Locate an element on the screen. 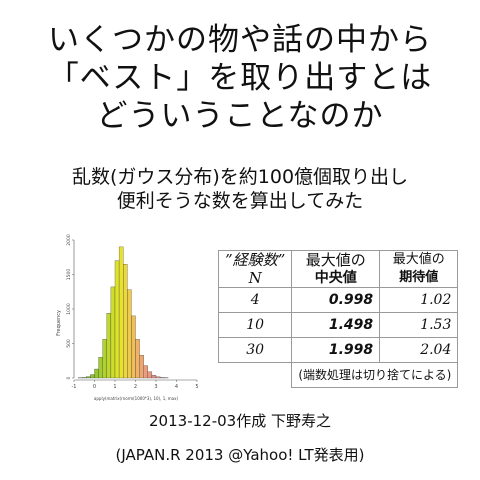  table-row: 4 0.998 1.02 is located at coordinates (338, 300).